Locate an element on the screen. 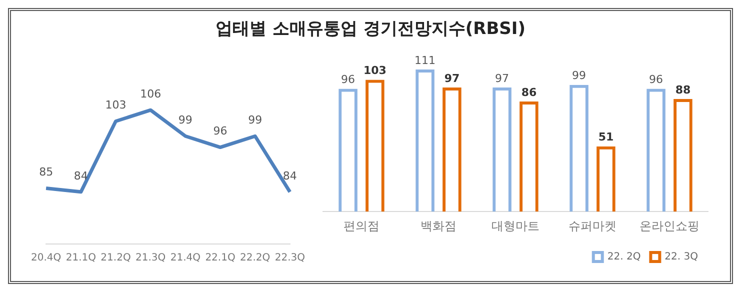 The image size is (745, 296). data-label: 111 is located at coordinates (425, 60).